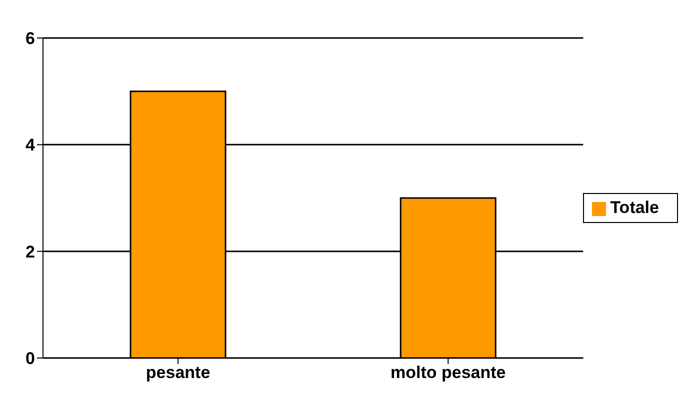 The image size is (698, 410). What do you see at coordinates (30, 358) in the screenshot?
I see `y-tick-label: 0` at bounding box center [30, 358].